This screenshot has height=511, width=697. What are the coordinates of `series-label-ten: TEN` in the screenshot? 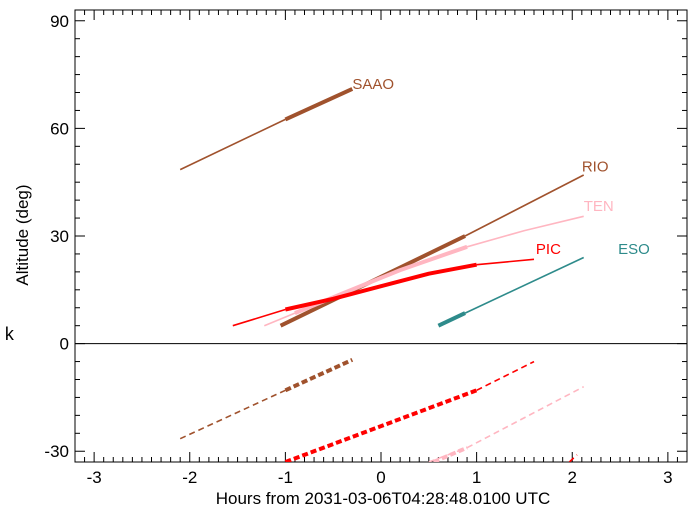 It's located at (599, 206).